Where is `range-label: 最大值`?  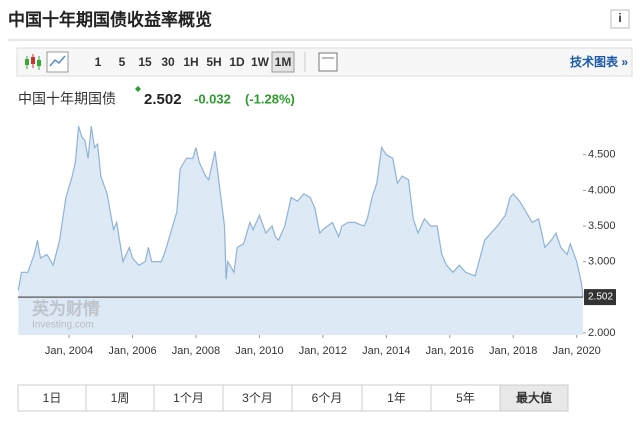 range-label: 最大值 is located at coordinates (534, 397).